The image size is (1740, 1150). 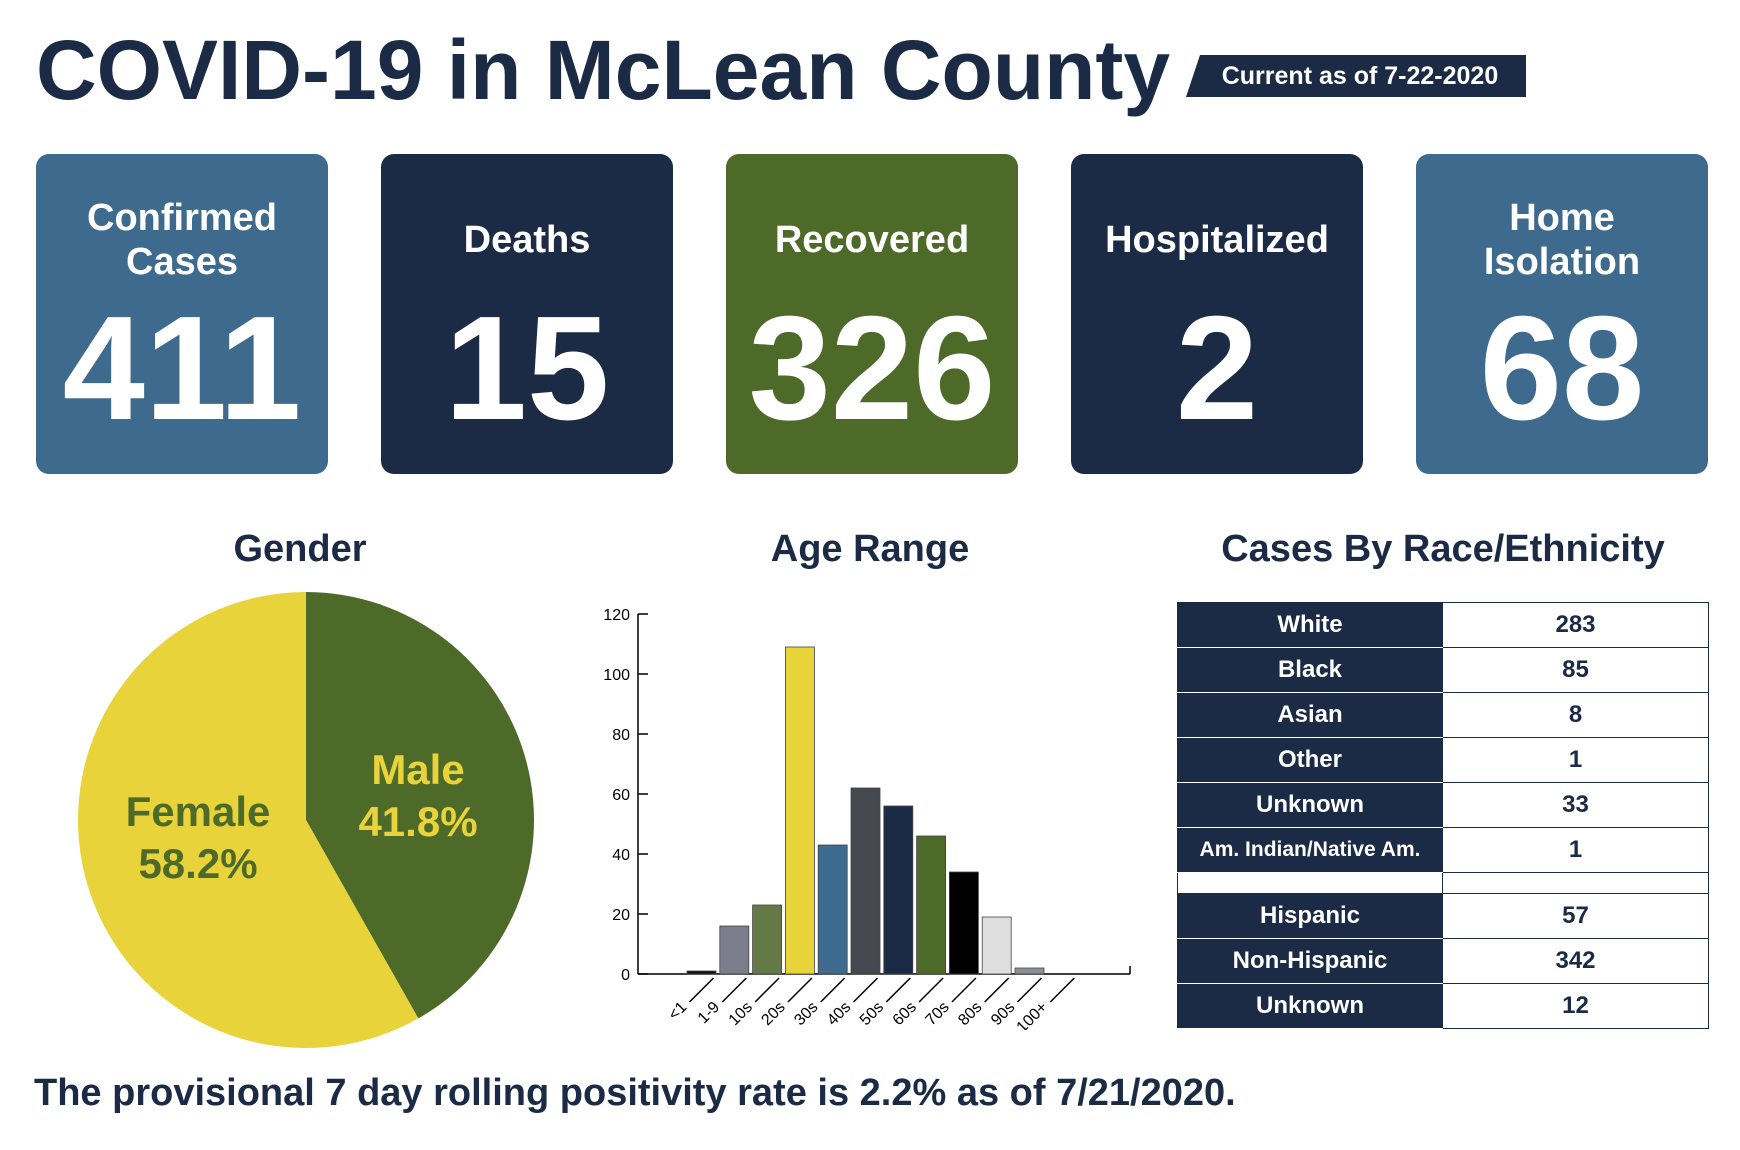 What do you see at coordinates (1310, 715) in the screenshot?
I see `row-label-asian: Asian` at bounding box center [1310, 715].